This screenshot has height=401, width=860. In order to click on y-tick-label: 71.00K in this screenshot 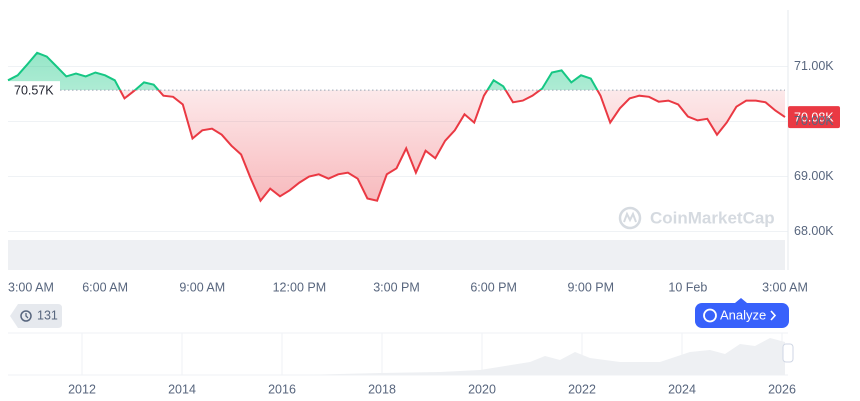, I will do `click(814, 66)`.